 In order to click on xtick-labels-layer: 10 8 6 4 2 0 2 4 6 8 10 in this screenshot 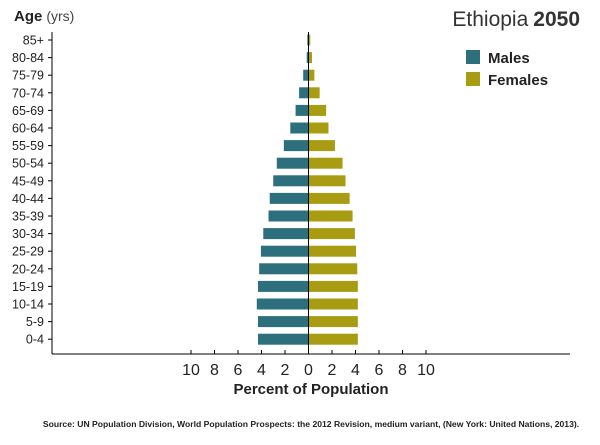, I will do `click(308, 370)`.